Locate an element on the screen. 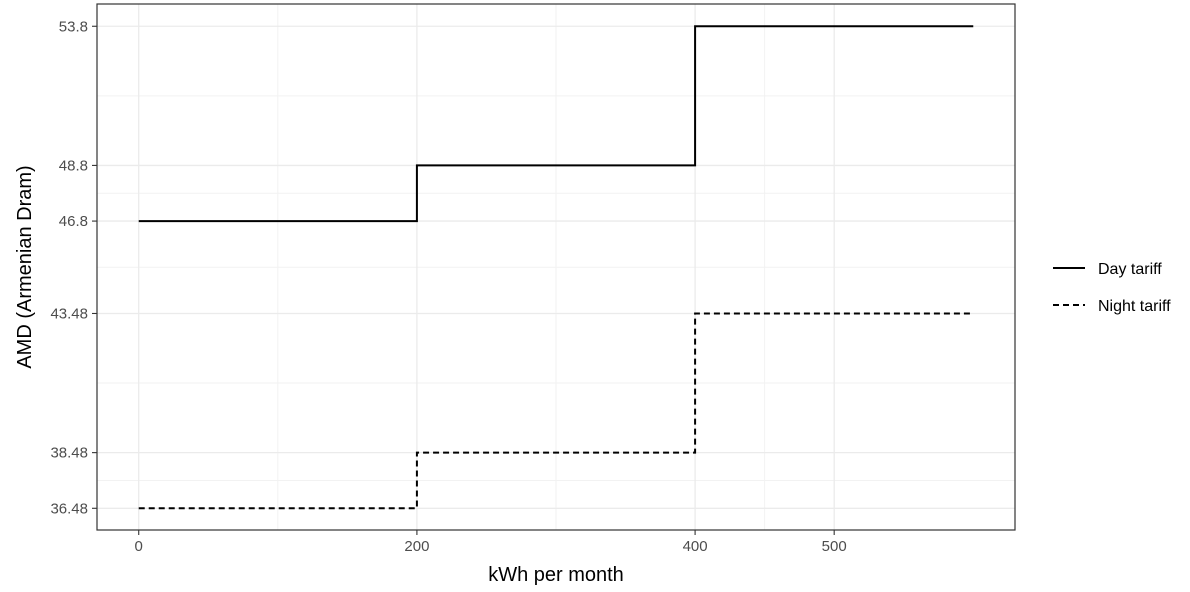 The height and width of the screenshot is (592, 1190). x-tick-label: 200 is located at coordinates (416, 546).